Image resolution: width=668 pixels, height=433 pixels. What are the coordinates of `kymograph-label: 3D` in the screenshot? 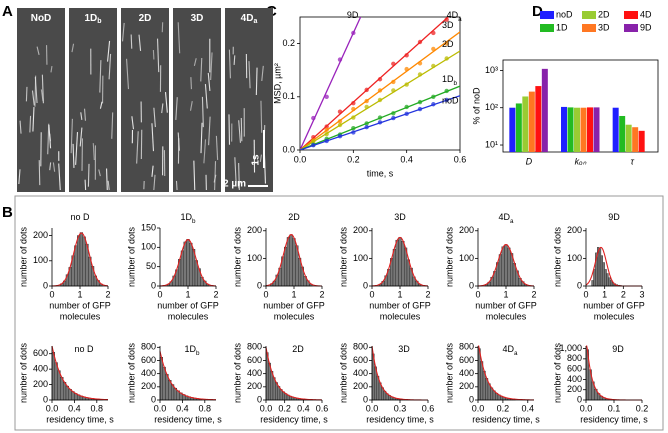 It's located at (197, 18).